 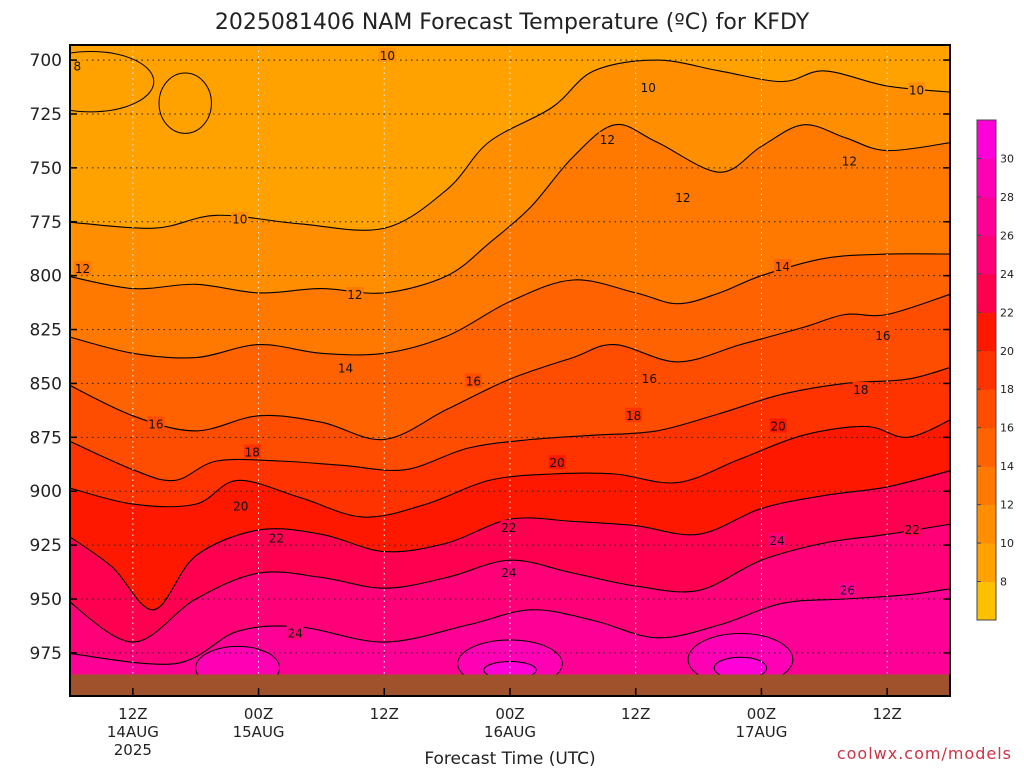 I want to click on colorbar-frame, so click(x=986, y=370).